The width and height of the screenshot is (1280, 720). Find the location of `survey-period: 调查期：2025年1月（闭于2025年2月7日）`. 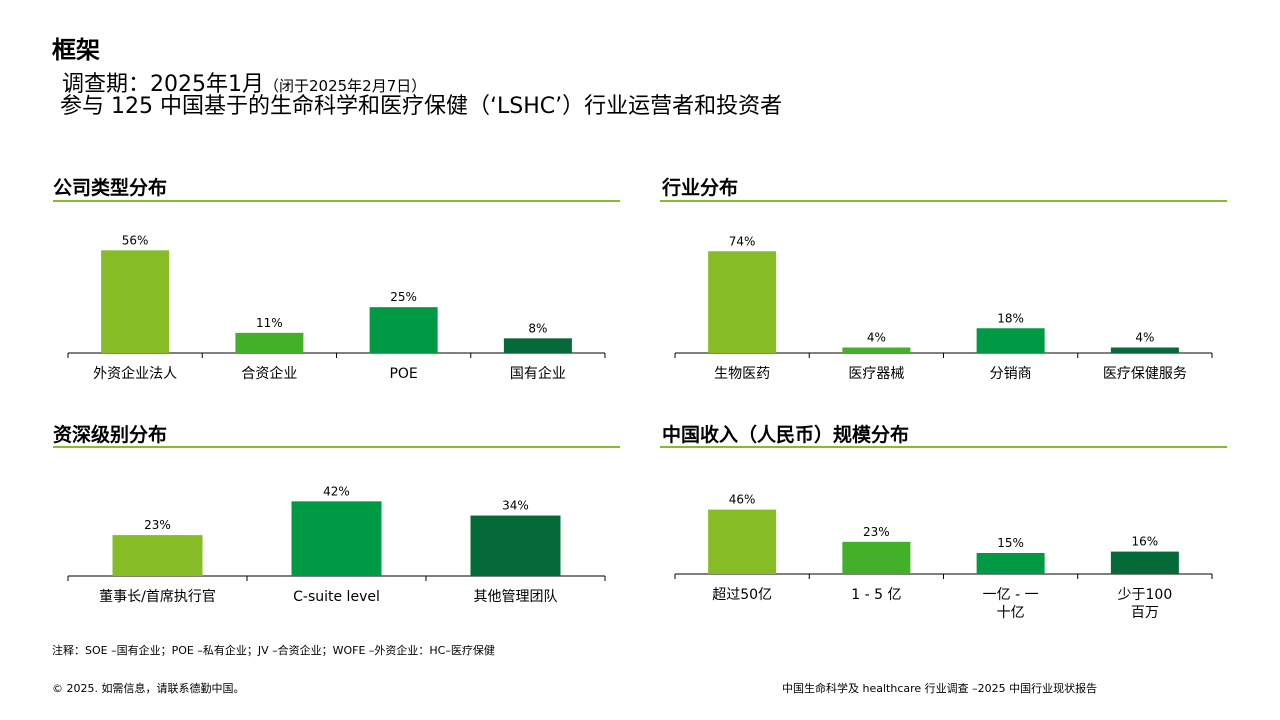

survey-period: 调查期：2025年1月（闭于2025年2月7日） is located at coordinates (244, 85).